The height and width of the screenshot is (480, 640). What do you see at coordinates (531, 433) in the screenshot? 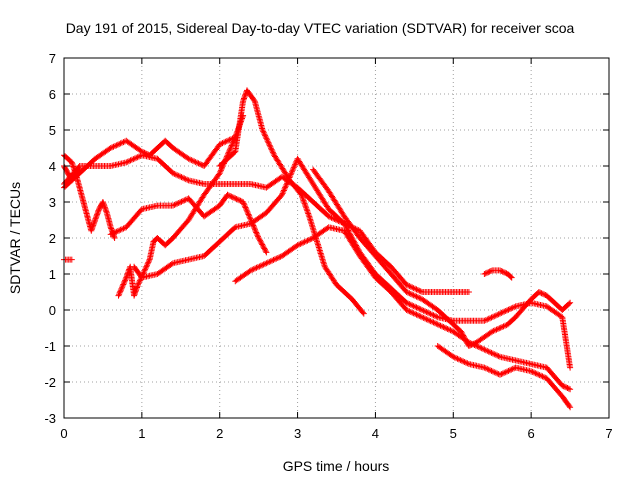
I see `x-tick-label: 6` at bounding box center [531, 433].